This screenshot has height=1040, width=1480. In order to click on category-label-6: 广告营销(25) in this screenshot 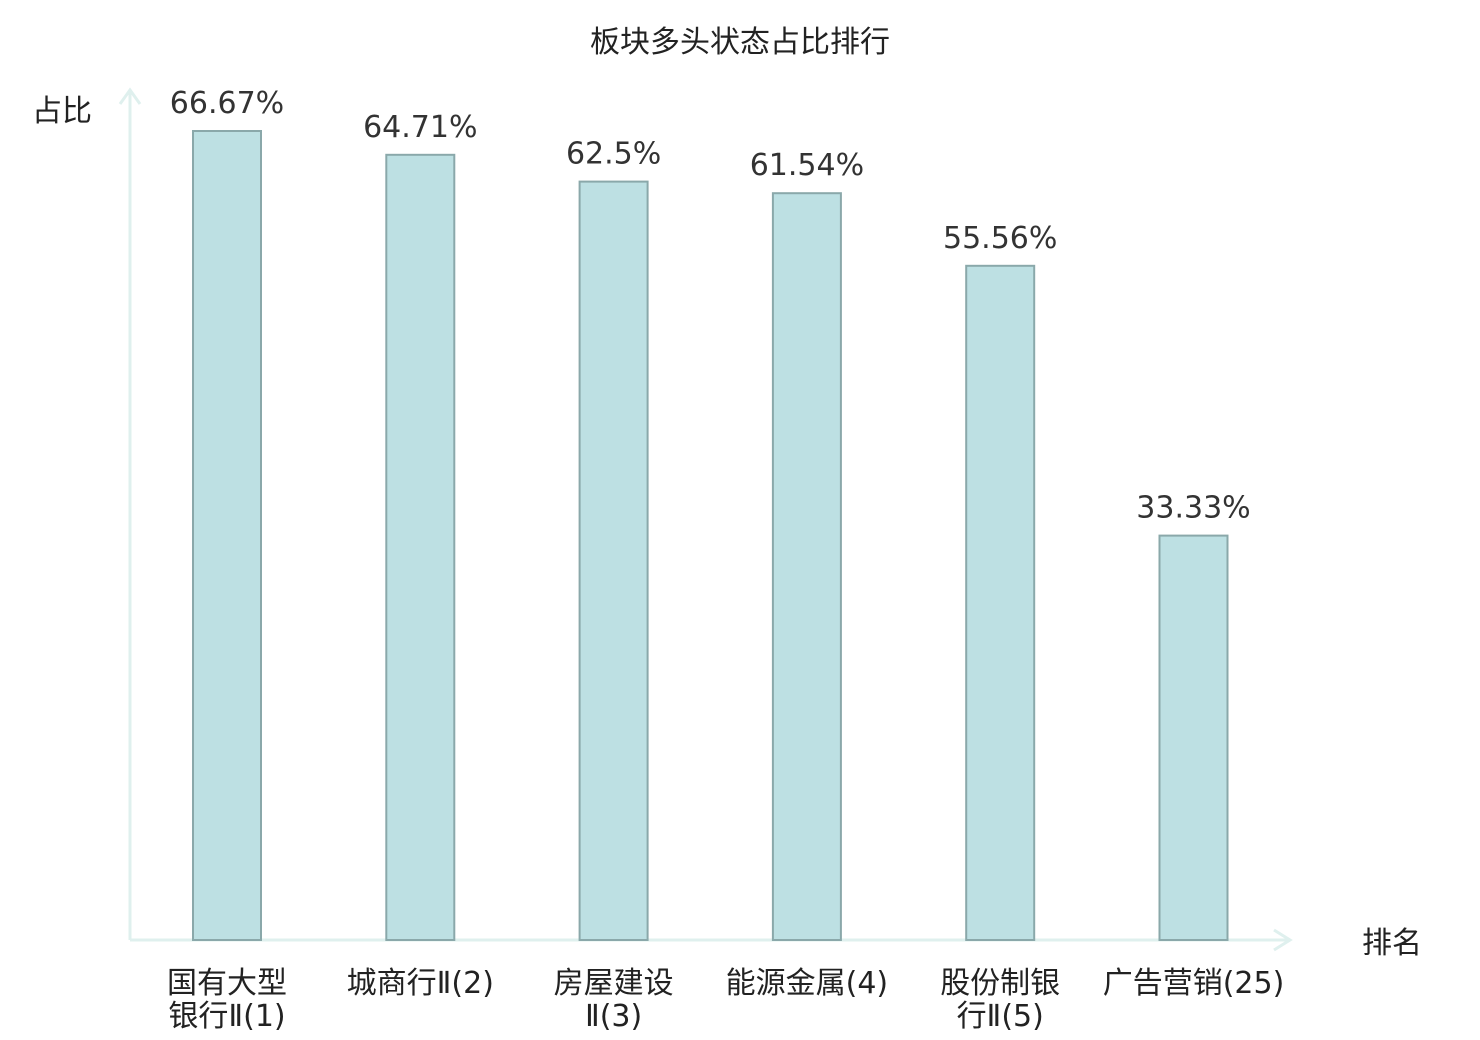, I will do `click(1194, 983)`.